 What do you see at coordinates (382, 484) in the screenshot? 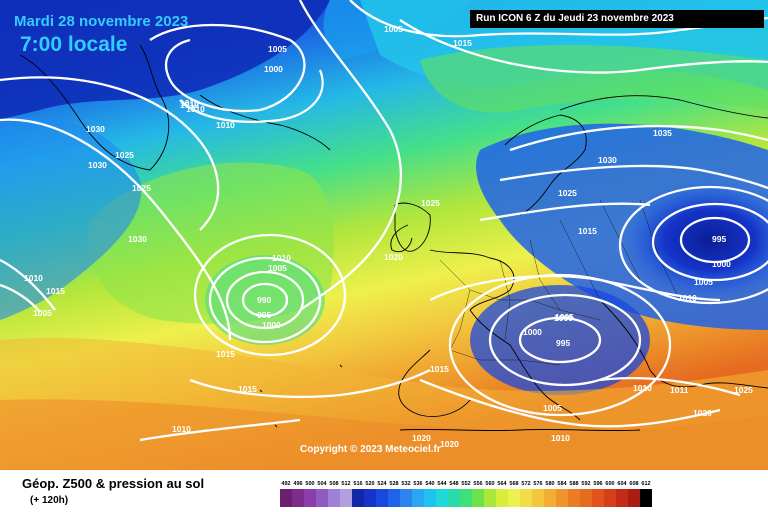
I see `legend-value: 524` at bounding box center [382, 484].